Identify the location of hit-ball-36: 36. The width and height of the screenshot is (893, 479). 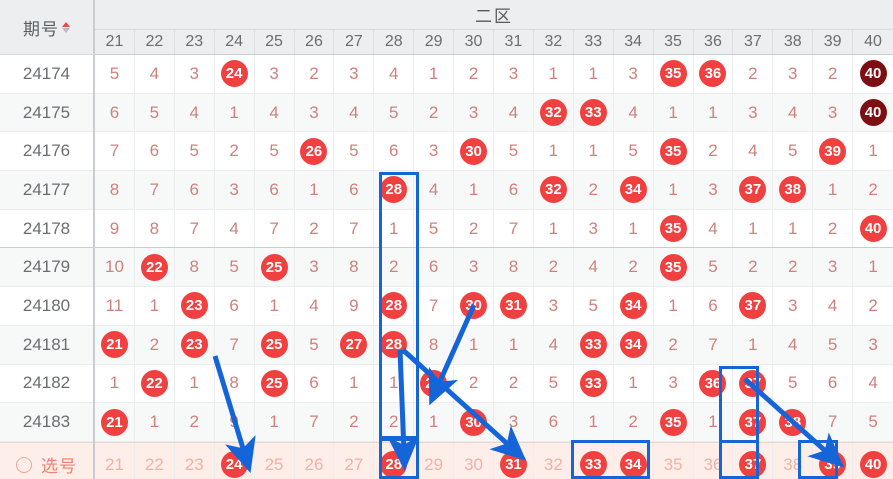
(714, 383).